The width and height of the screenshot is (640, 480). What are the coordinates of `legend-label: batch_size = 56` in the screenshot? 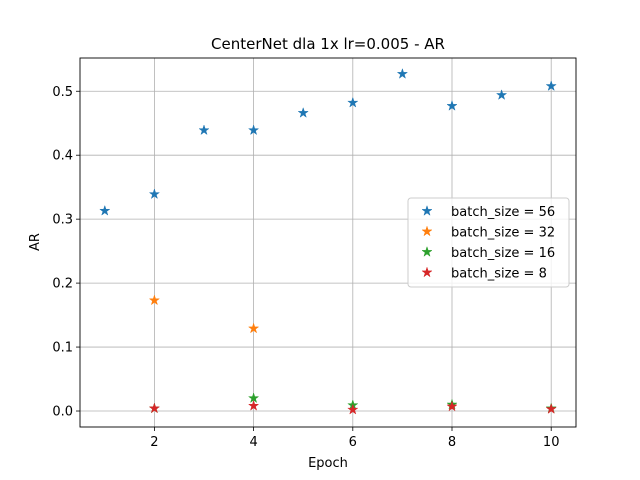 It's located at (503, 212).